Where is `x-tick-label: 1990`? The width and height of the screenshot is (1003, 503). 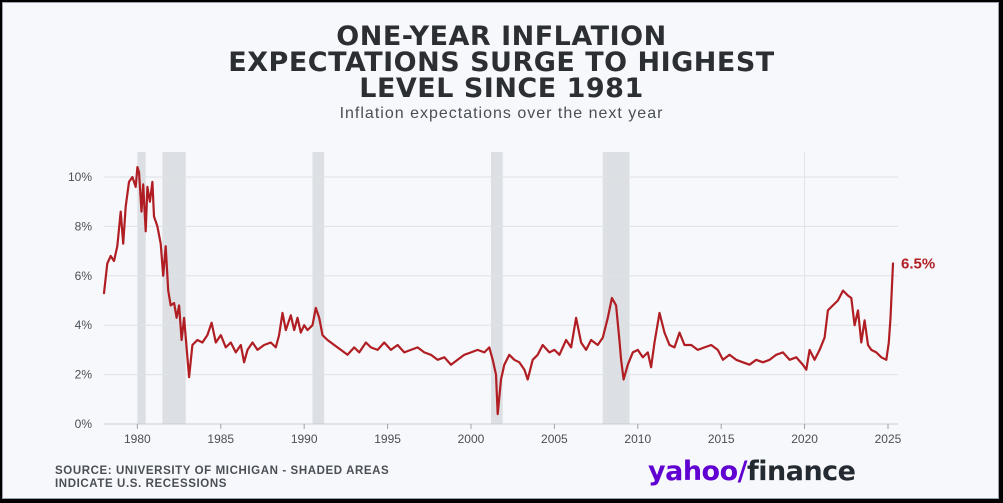
x-tick-label: 1990 is located at coordinates (304, 439).